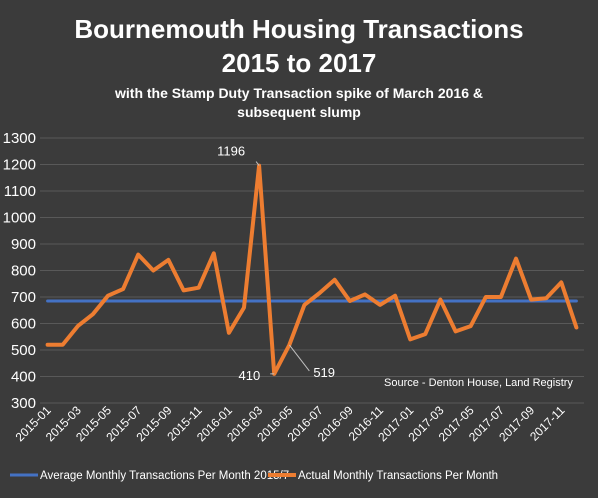 The width and height of the screenshot is (598, 498). Describe the element at coordinates (19, 218) in the screenshot. I see `y-tick-label-1000: 1000` at that location.